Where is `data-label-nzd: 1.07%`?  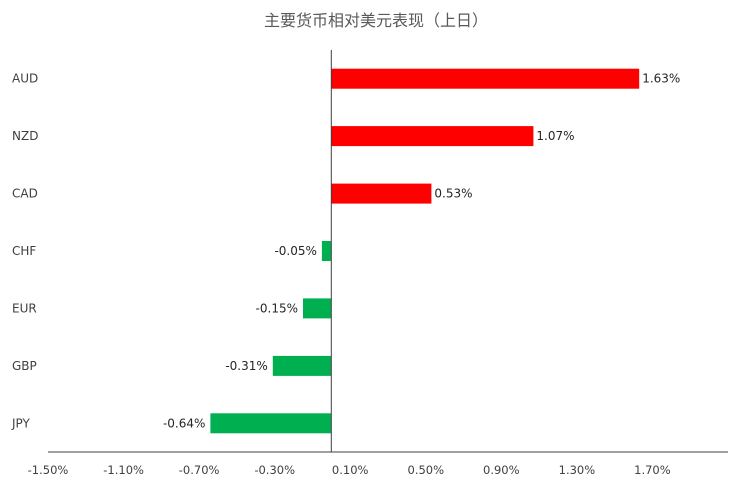 data-label-nzd: 1.07% is located at coordinates (555, 136).